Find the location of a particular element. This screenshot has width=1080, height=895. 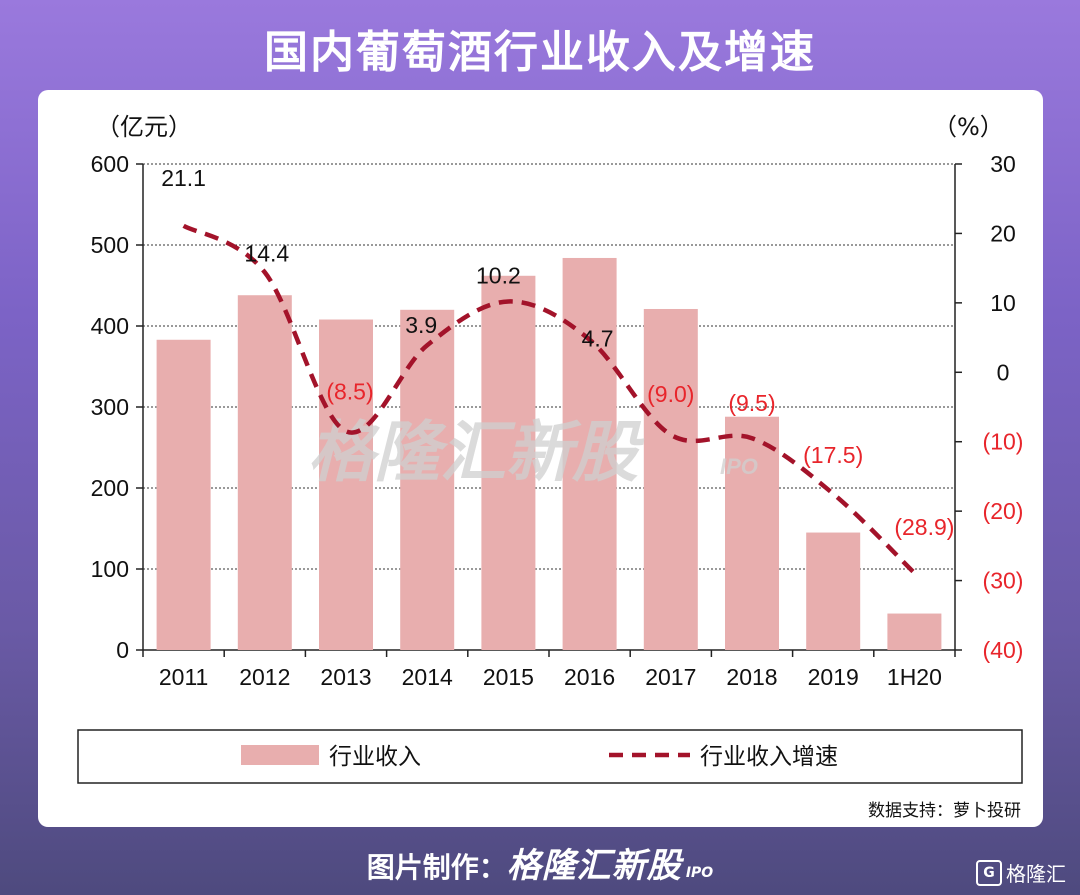

x-tick-label: 2012 is located at coordinates (264, 677).